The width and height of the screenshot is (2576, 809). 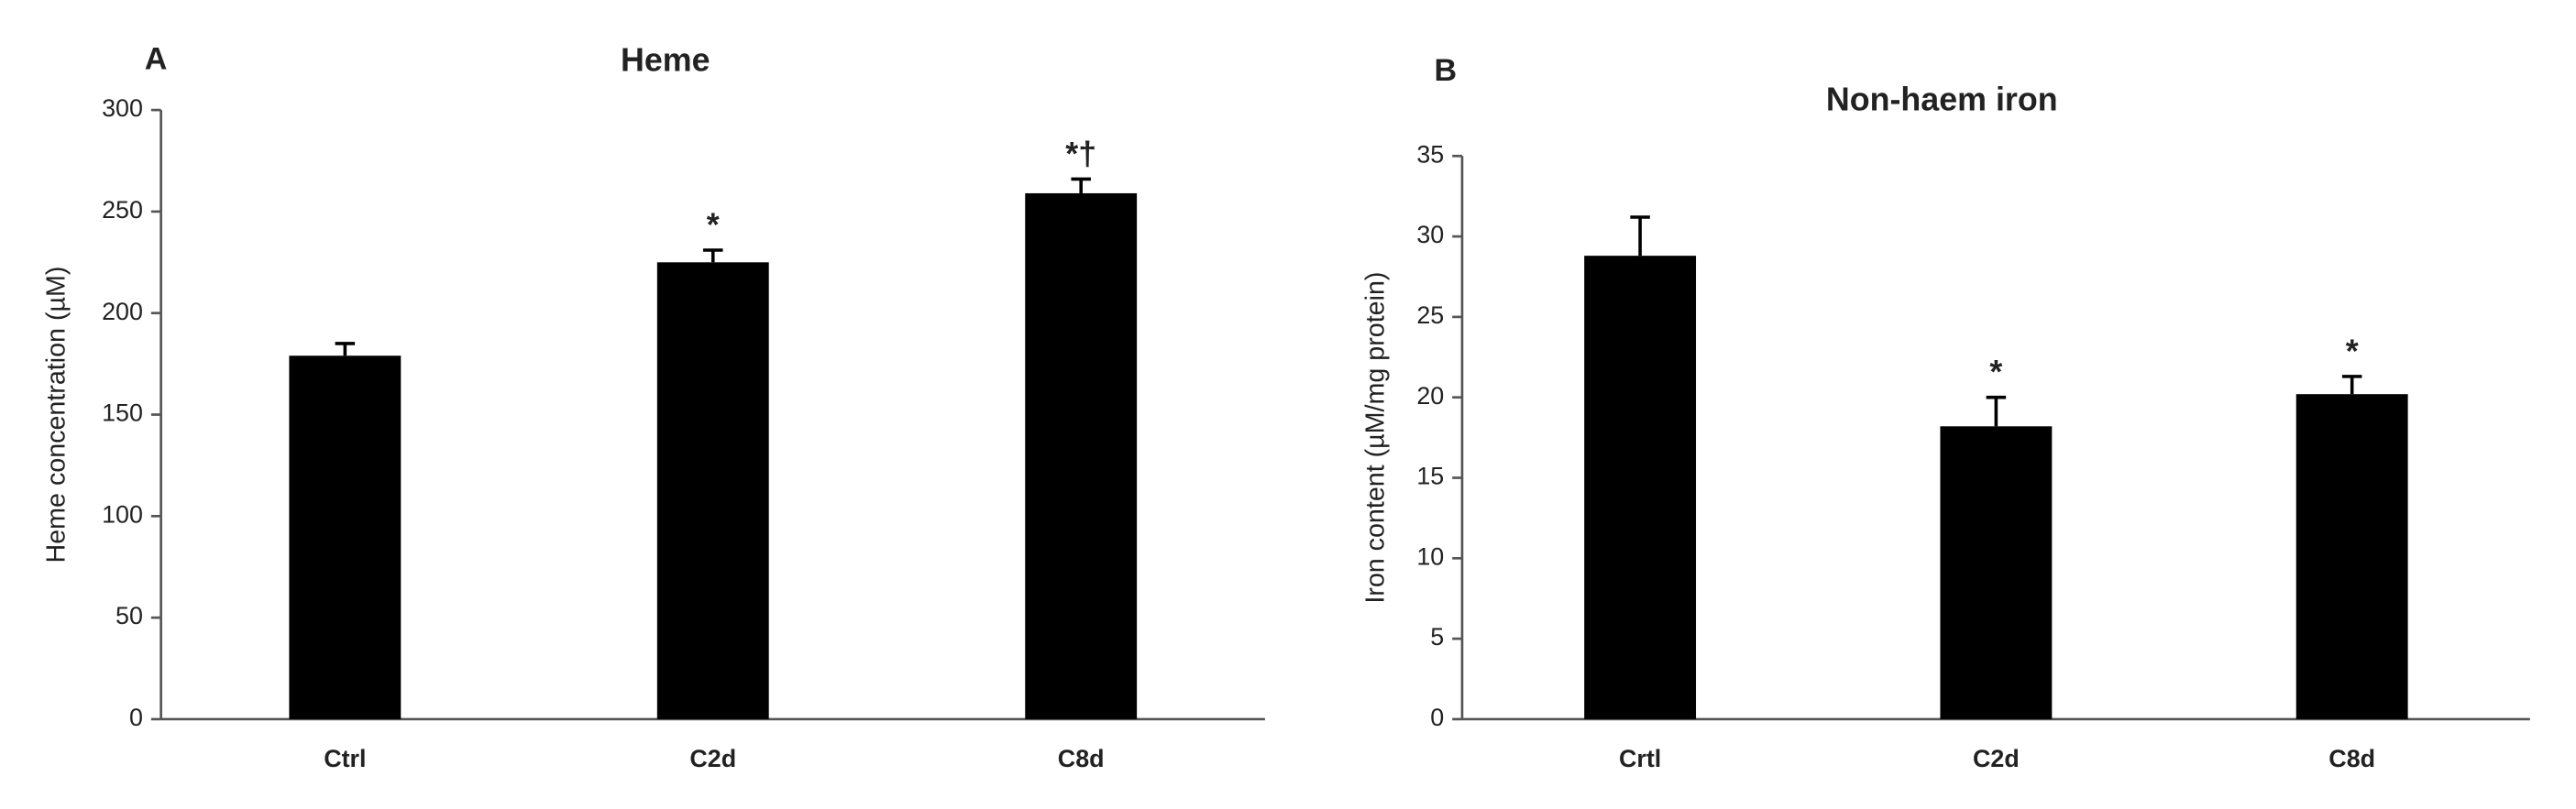 I want to click on chart-title: Non-haem iron, so click(x=1942, y=100).